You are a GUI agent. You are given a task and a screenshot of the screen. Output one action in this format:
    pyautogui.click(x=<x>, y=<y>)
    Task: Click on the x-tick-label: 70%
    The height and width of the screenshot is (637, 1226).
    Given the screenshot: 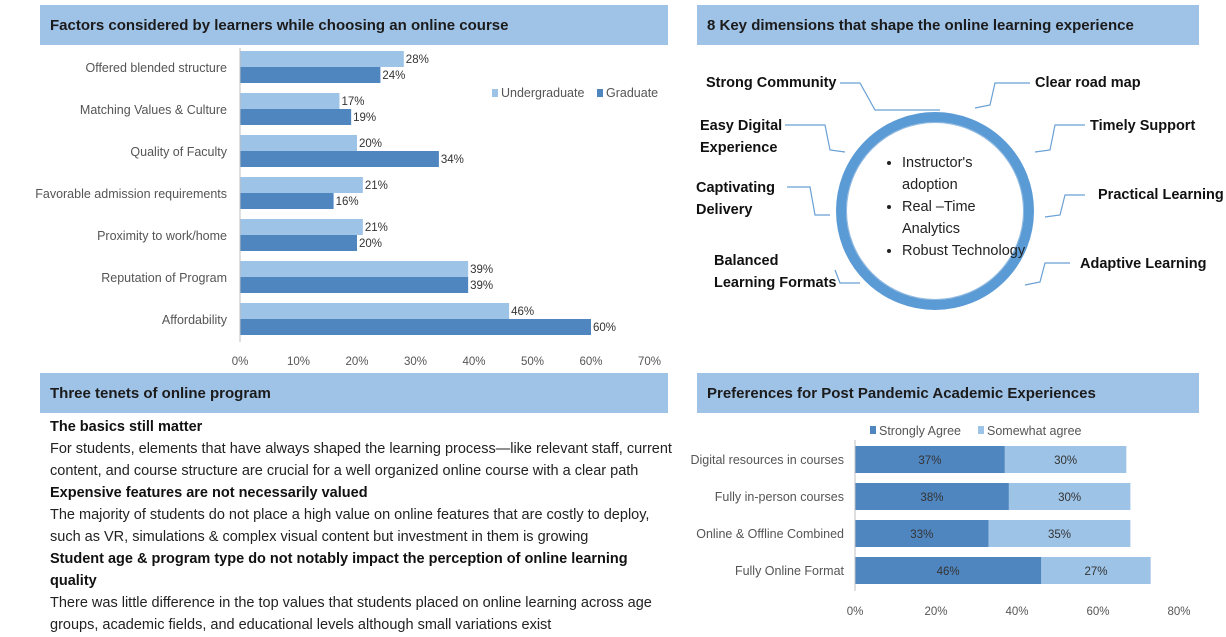 What is the action you would take?
    pyautogui.click(x=649, y=362)
    